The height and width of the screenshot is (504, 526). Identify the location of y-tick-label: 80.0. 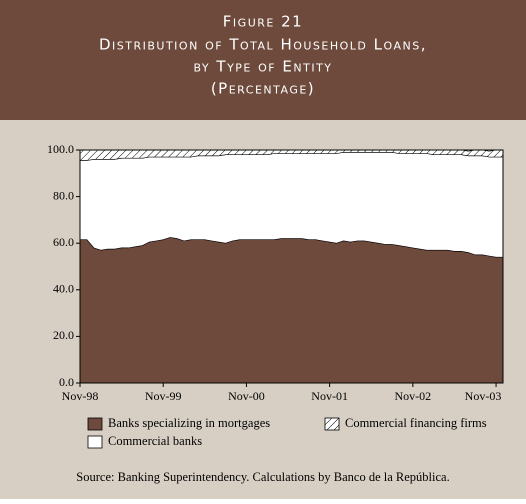
(63, 195).